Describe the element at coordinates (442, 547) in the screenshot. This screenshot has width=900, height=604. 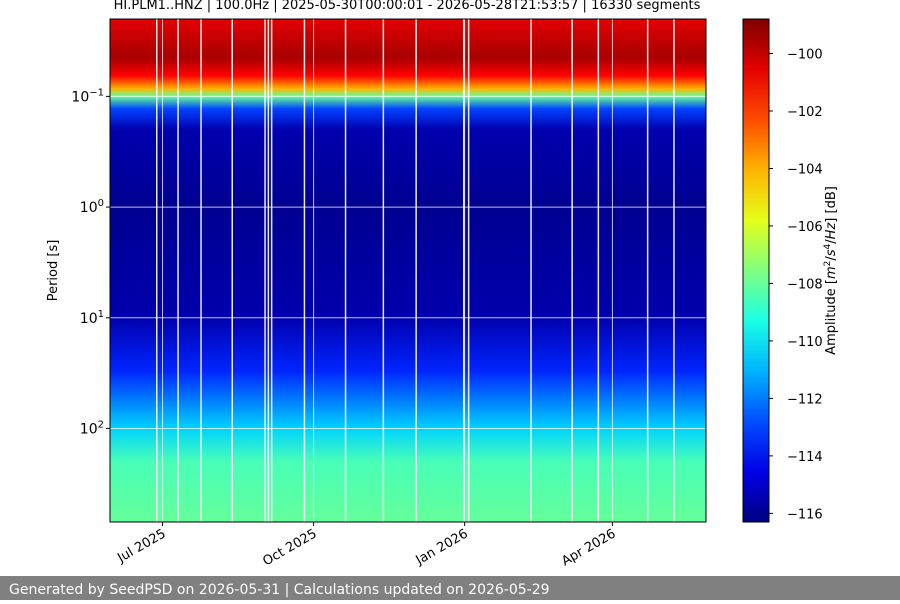
I see `x-tick-label: Jan 2026` at that location.